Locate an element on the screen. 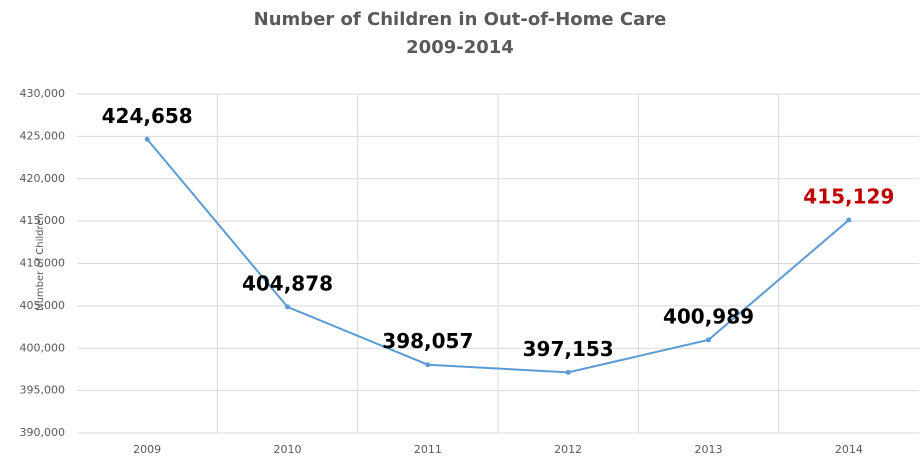  x-tick-label: 2013 is located at coordinates (709, 449).